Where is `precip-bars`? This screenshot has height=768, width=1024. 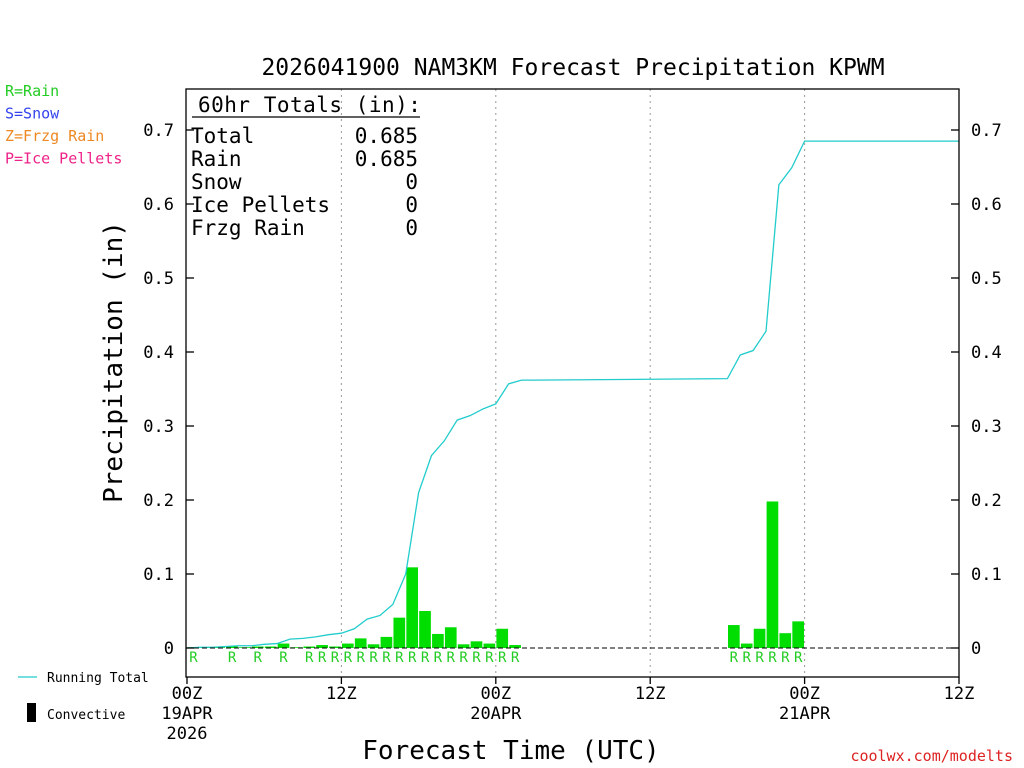 precip-bars is located at coordinates (495, 574).